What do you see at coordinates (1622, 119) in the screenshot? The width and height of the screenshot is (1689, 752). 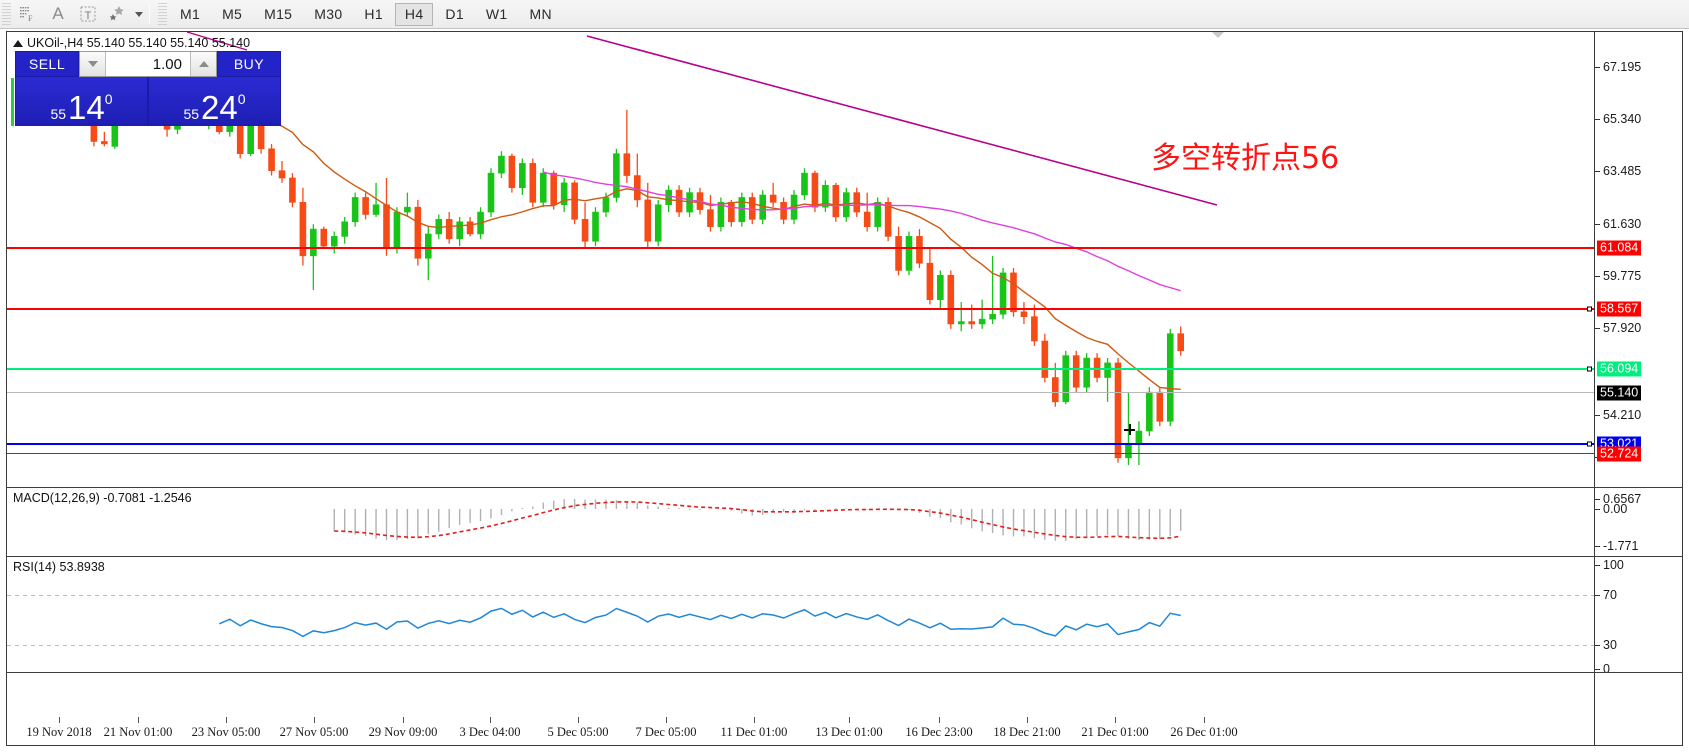 I see `price-tick-label: 65.340` at bounding box center [1622, 119].